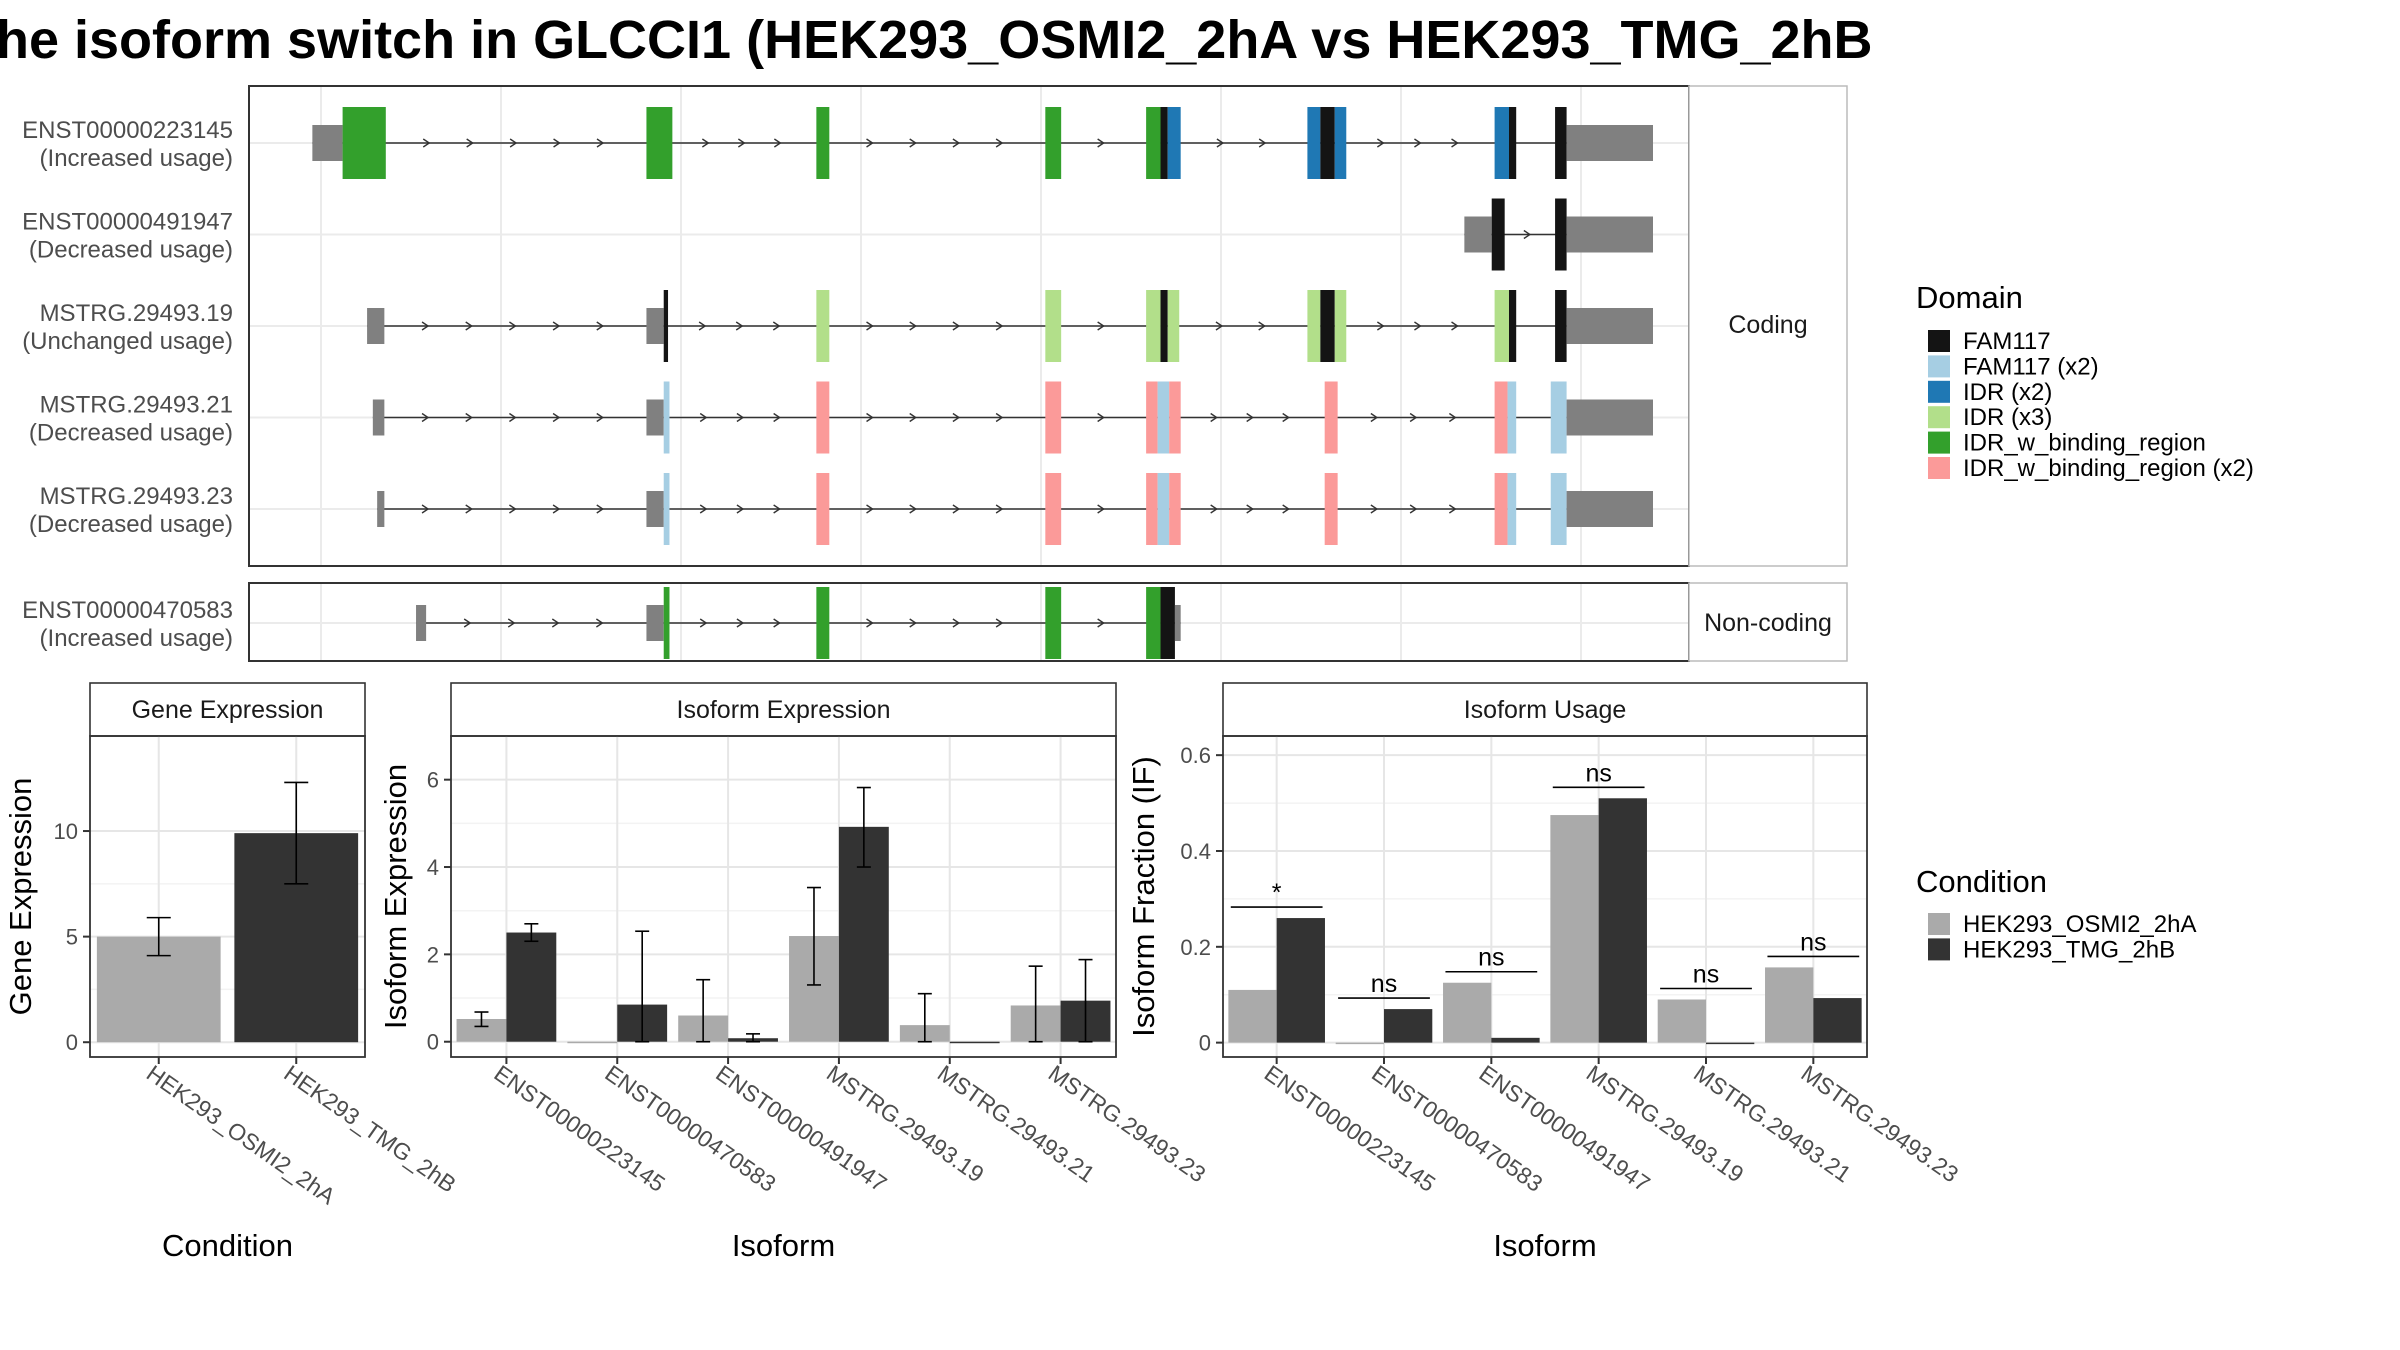  I want to click on domain-legend-title: Domain, so click(1969, 297).